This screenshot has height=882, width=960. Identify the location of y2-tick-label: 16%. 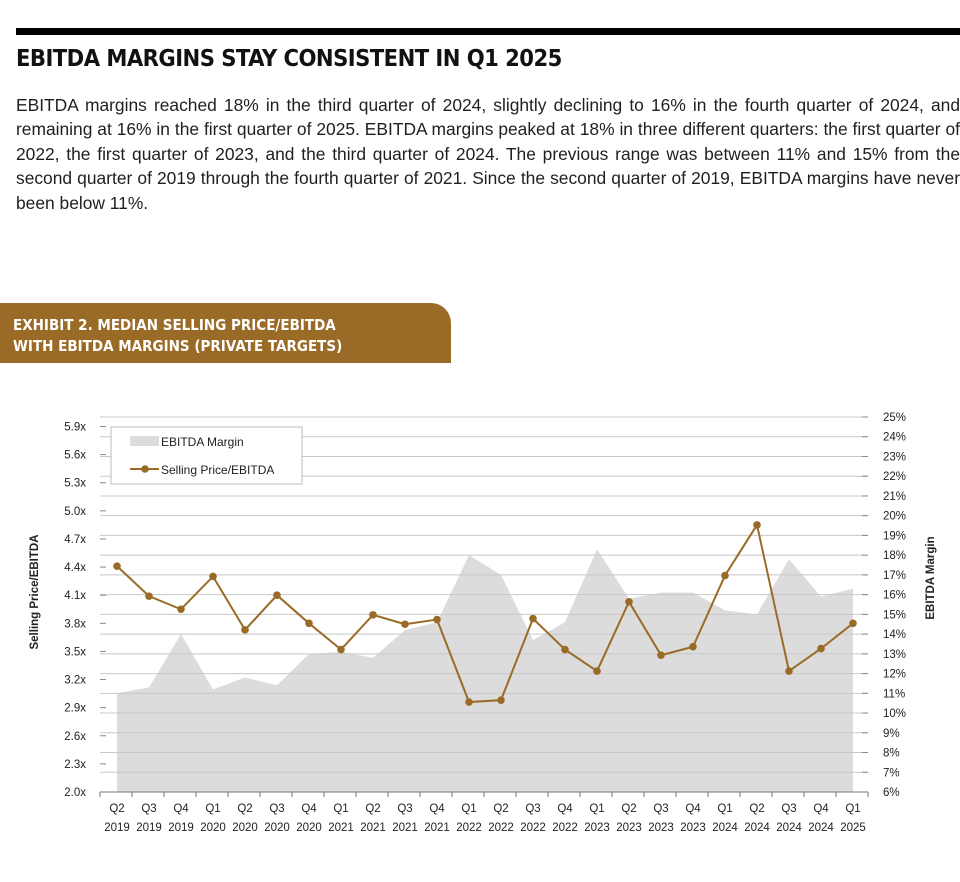
(894, 596).